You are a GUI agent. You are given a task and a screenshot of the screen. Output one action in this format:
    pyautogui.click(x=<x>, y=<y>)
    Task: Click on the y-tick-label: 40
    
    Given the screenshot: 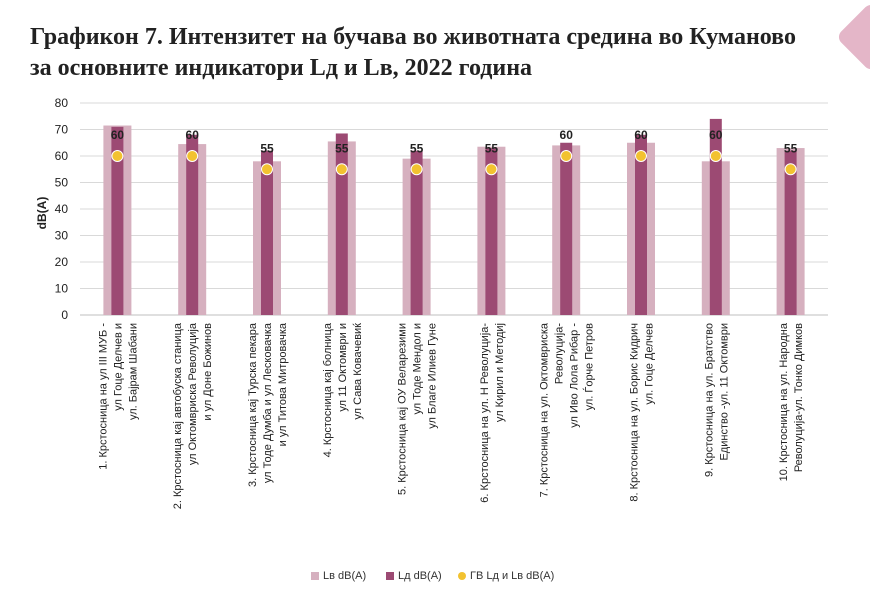 What is the action you would take?
    pyautogui.click(x=62, y=209)
    